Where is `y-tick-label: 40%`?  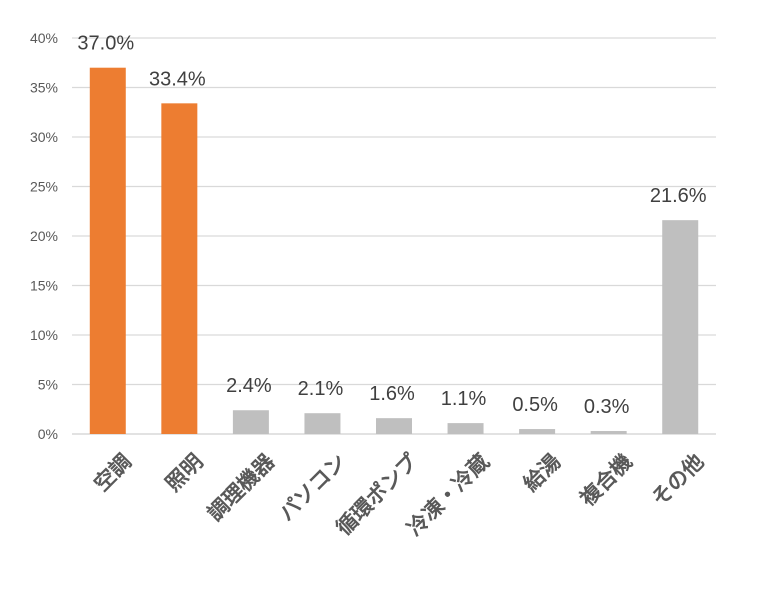
y-tick-label: 40% is located at coordinates (44, 38).